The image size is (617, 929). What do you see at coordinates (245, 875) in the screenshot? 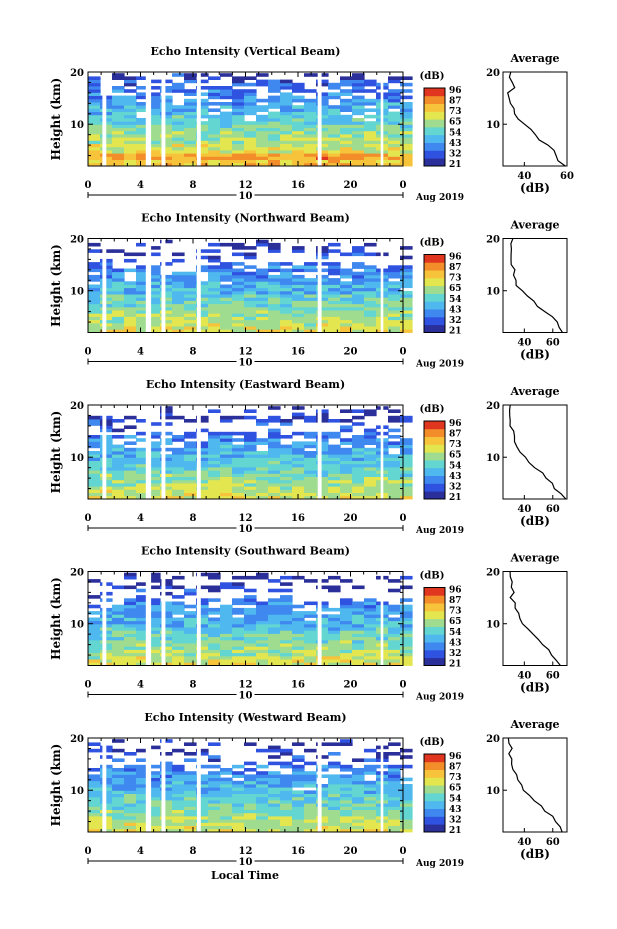
I see `x-axis-label: Local Time` at bounding box center [245, 875].